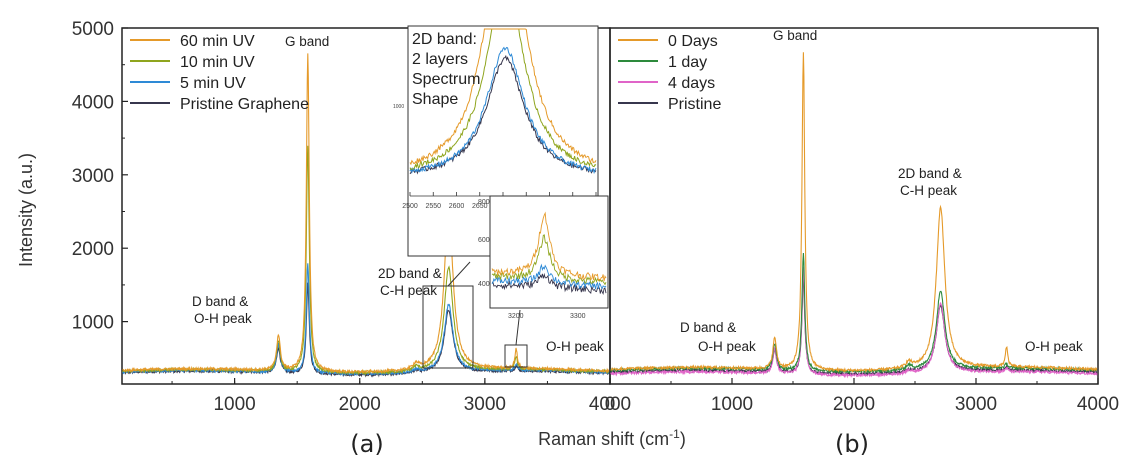 Image resolution: width=1126 pixels, height=458 pixels. Describe the element at coordinates (217, 41) in the screenshot. I see `panel-a-legend-label: 60 min UV` at that location.